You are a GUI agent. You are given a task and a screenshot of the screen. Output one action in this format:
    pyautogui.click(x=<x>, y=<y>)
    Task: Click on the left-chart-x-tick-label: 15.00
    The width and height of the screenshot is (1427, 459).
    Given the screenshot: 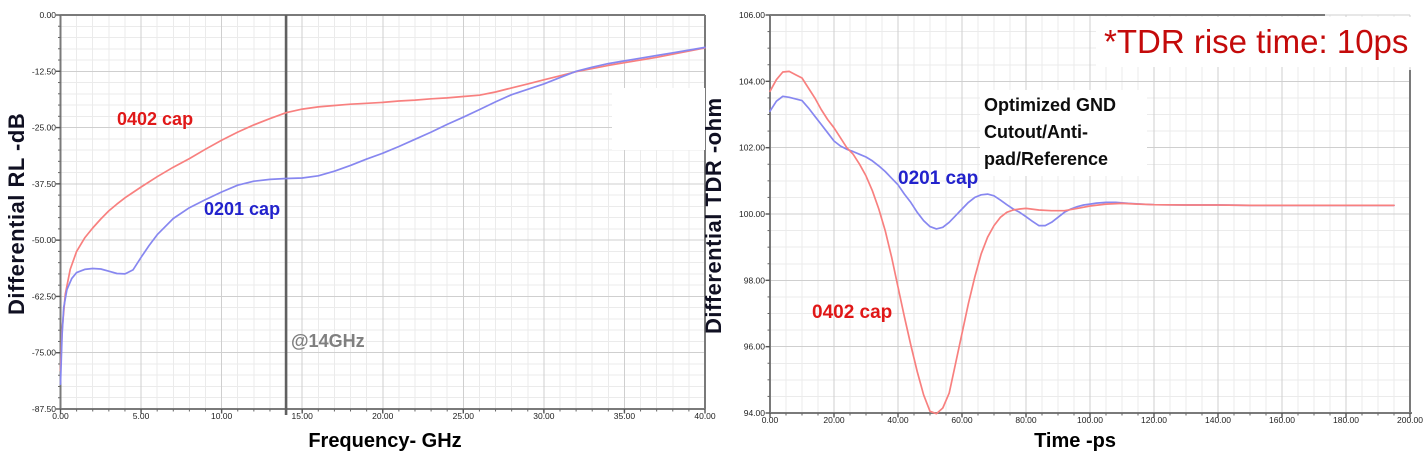 What is the action you would take?
    pyautogui.click(x=303, y=416)
    